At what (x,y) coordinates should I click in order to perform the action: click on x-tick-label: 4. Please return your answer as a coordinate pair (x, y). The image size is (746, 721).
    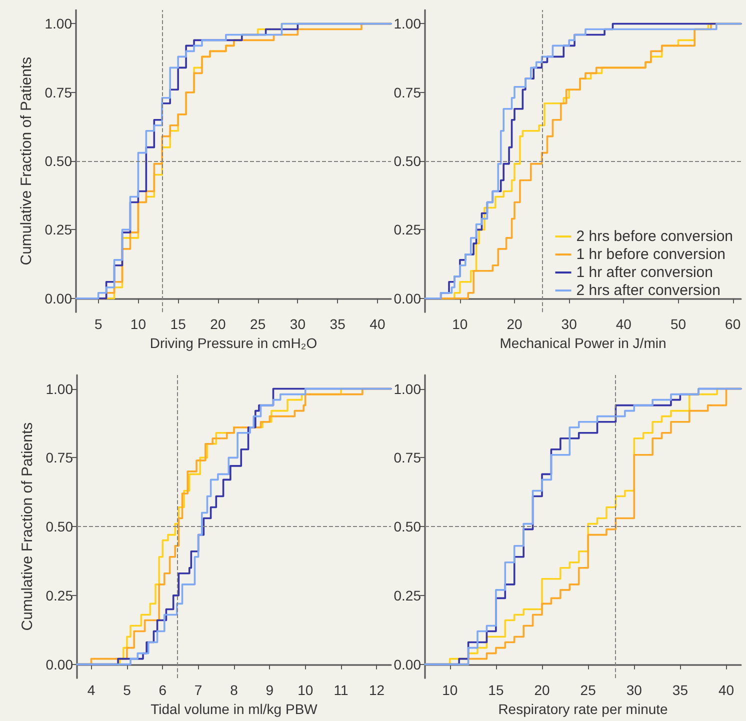
    Looking at the image, I should click on (91, 690).